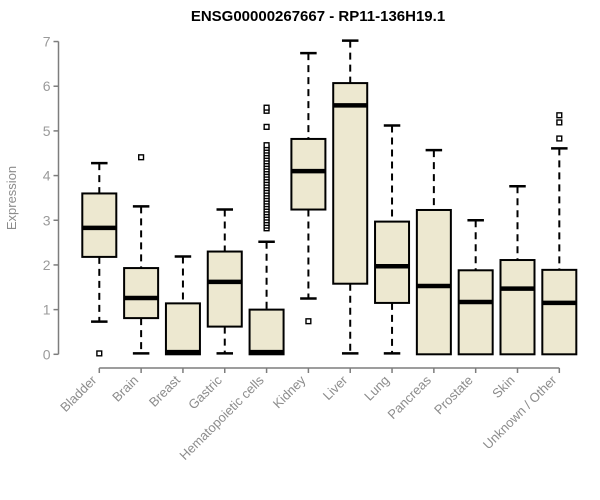 Image resolution: width=600 pixels, height=500 pixels. Describe the element at coordinates (141, 293) in the screenshot. I see `box-brain` at that location.